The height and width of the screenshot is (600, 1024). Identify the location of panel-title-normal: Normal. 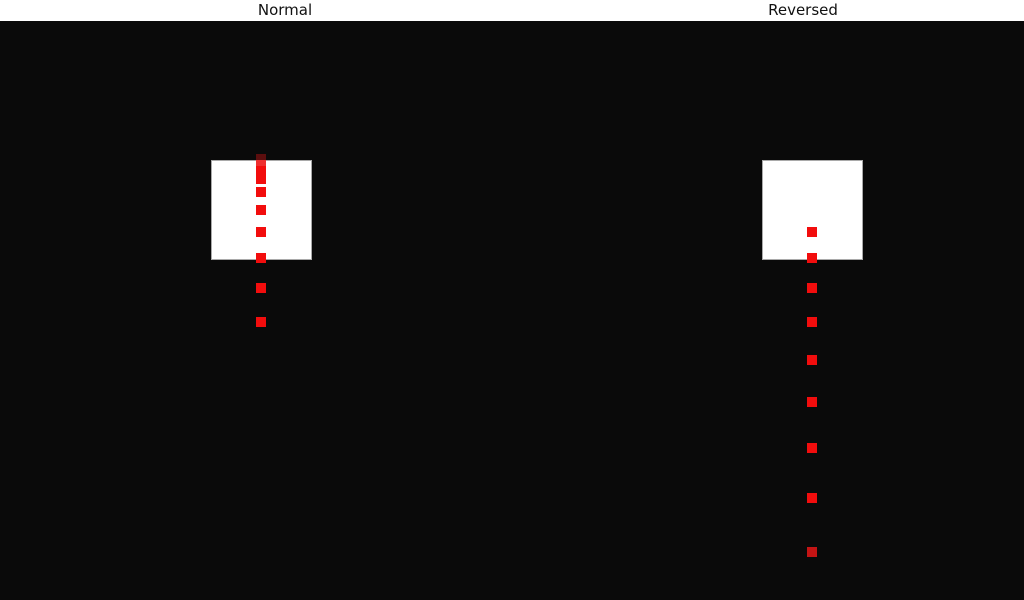
(285, 10).